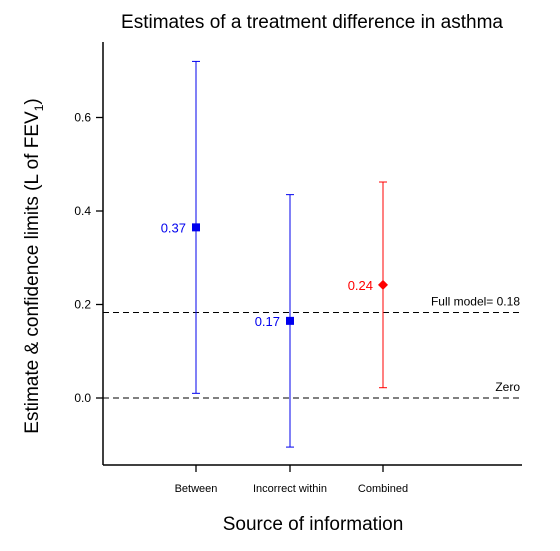 The image size is (560, 551). What do you see at coordinates (291, 480) in the screenshot?
I see `x-ticks: Between Incorrect within Combined` at bounding box center [291, 480].